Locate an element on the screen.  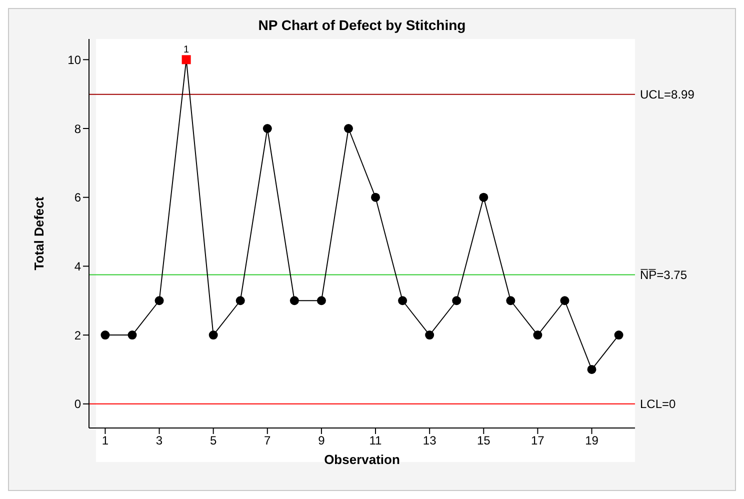
y-tick-label: 8 is located at coordinates (78, 129).